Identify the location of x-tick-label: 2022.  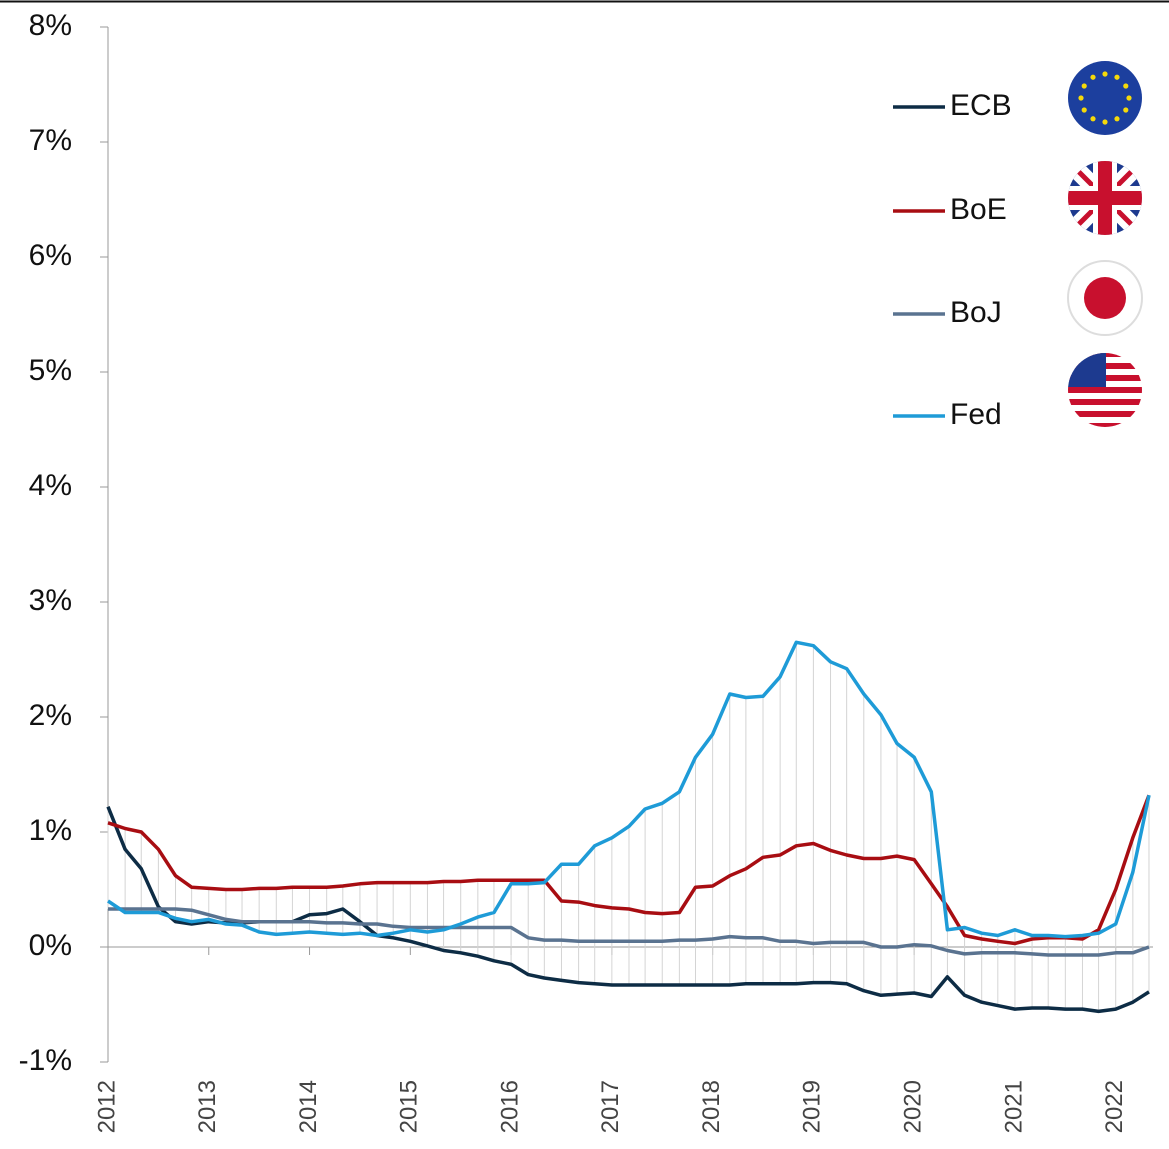
(1114, 1106).